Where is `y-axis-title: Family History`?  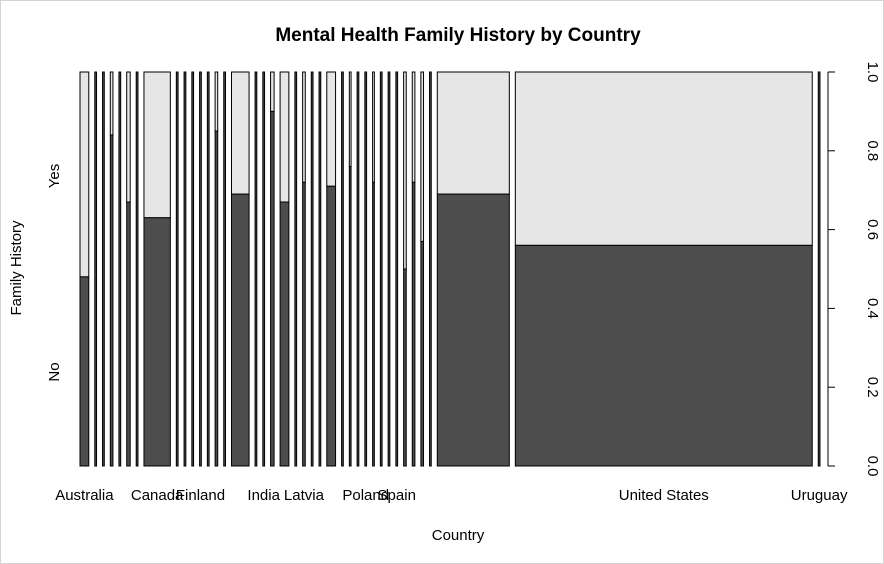
y-axis-title: Family History is located at coordinates (16, 268).